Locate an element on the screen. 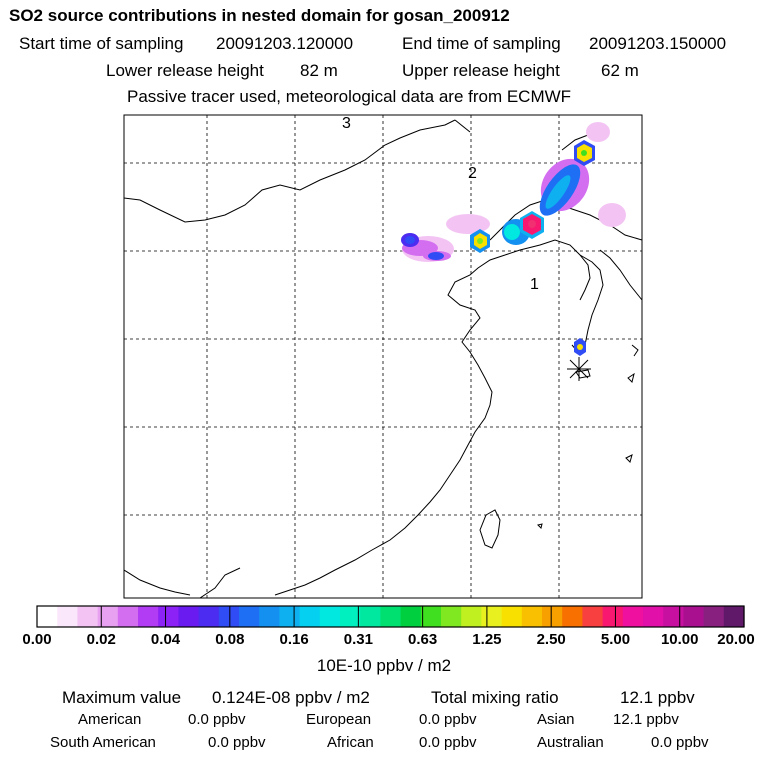 This screenshot has height=768, width=768. region-name-african: African is located at coordinates (350, 742).